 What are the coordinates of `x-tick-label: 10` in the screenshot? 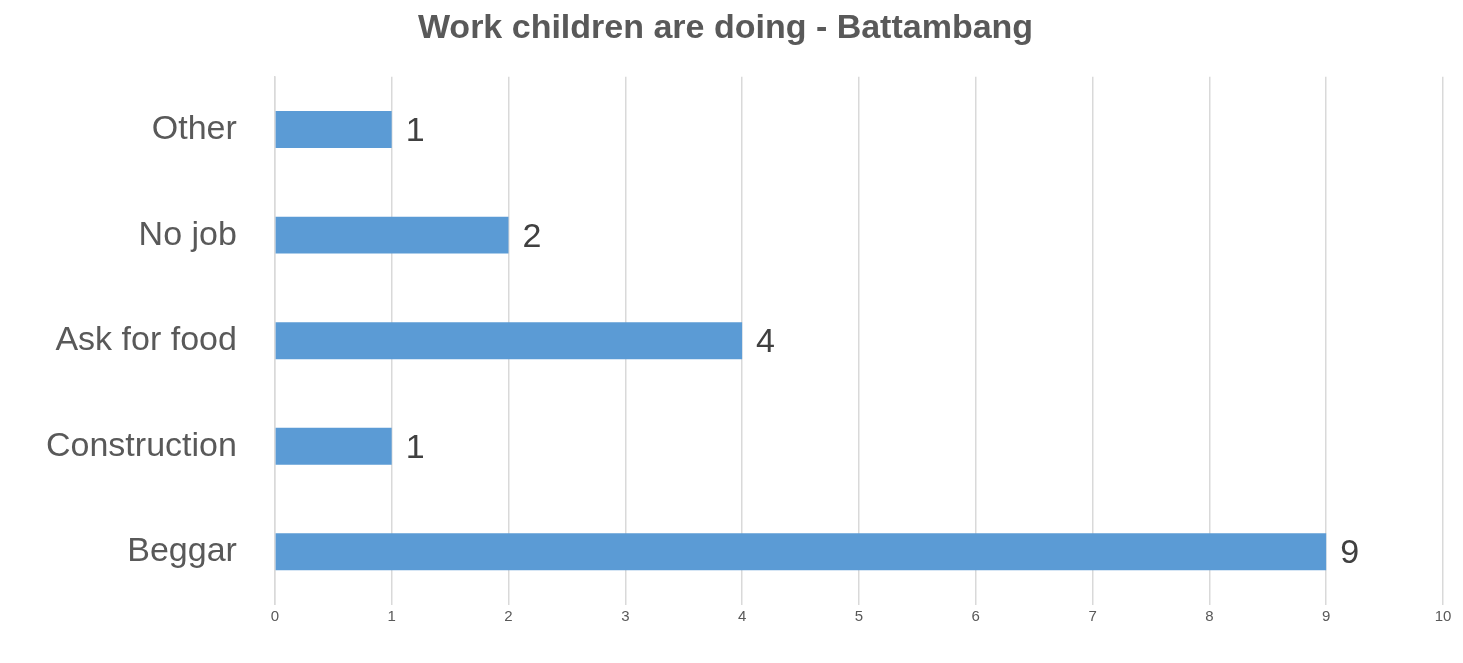 It's located at (1443, 615).